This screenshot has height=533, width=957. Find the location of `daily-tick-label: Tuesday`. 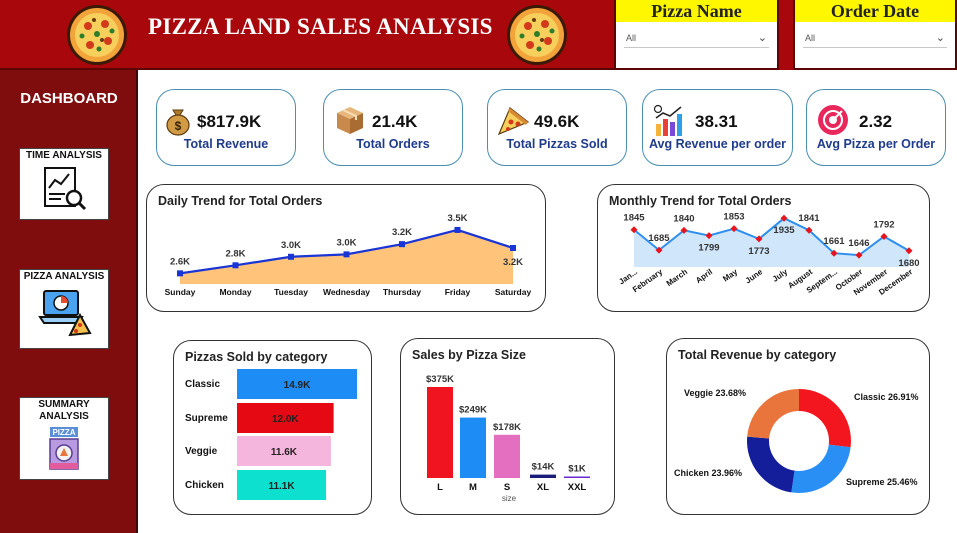

daily-tick-label: Tuesday is located at coordinates (291, 292).